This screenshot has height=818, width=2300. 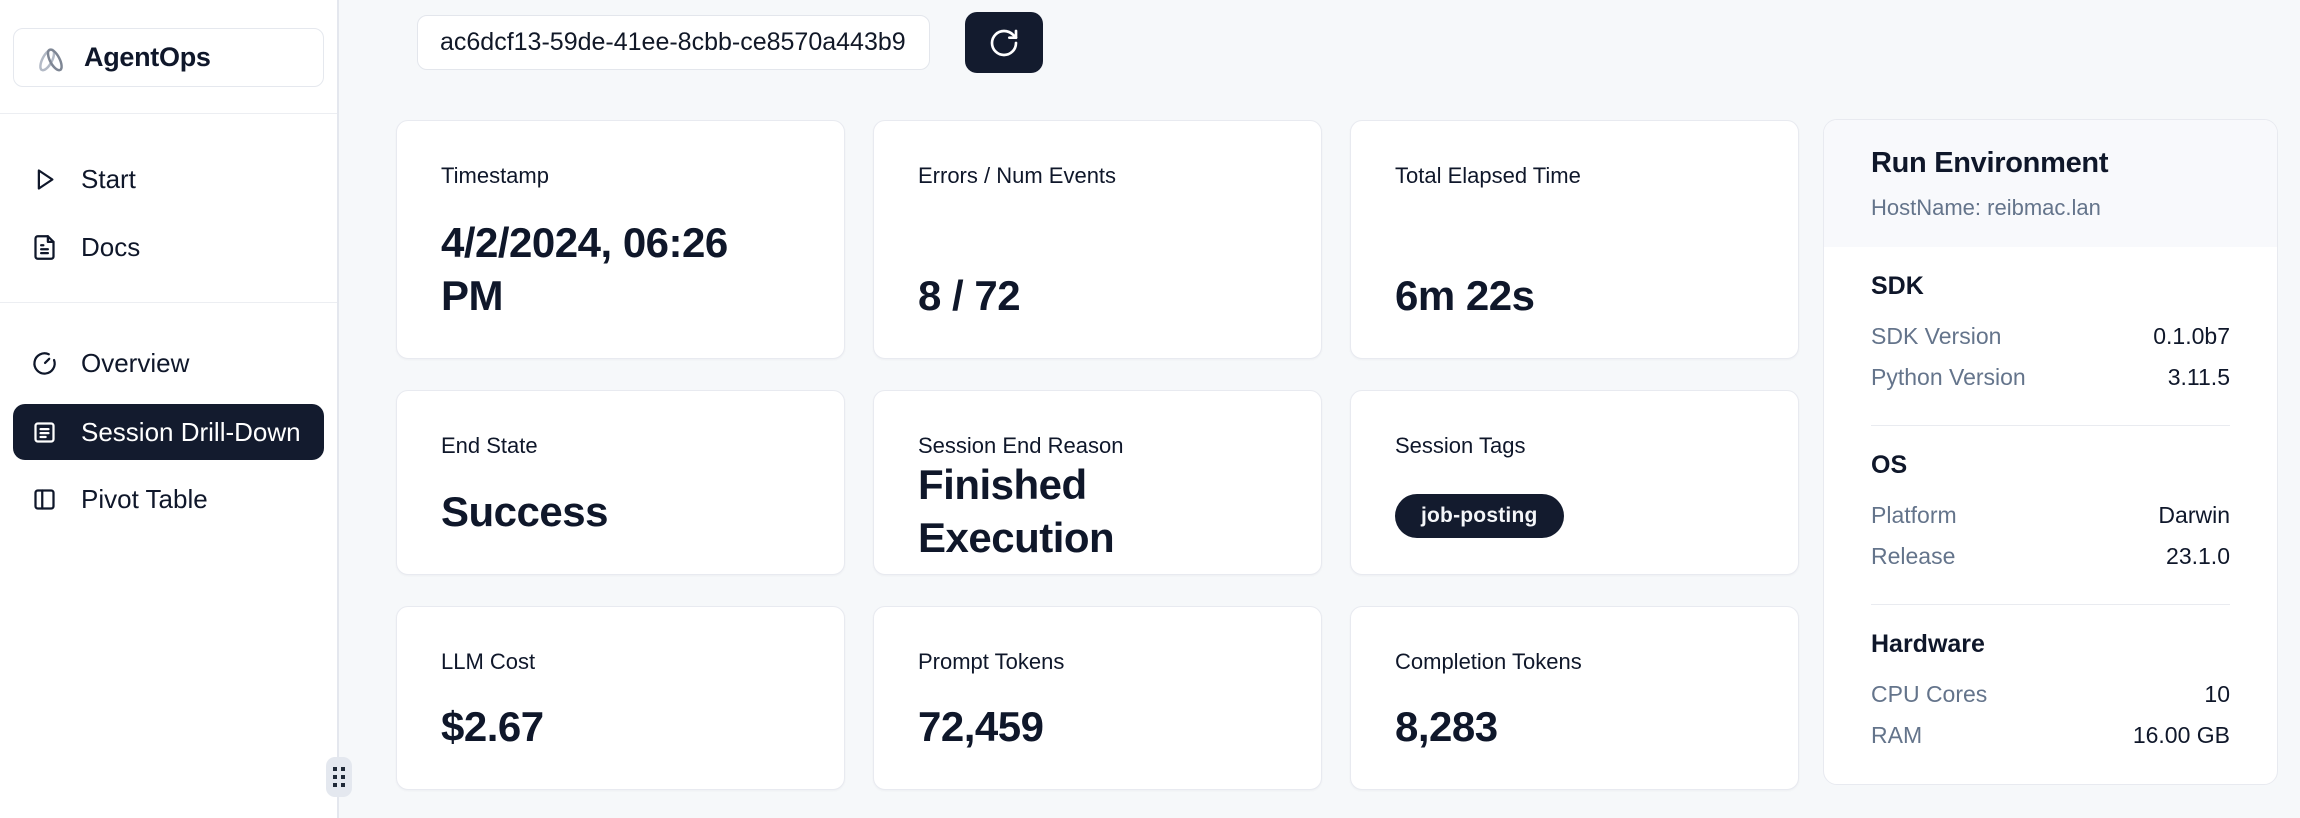 I want to click on stat-card-session-end-reason: Session End Reason Finished Execution, so click(x=1097, y=482).